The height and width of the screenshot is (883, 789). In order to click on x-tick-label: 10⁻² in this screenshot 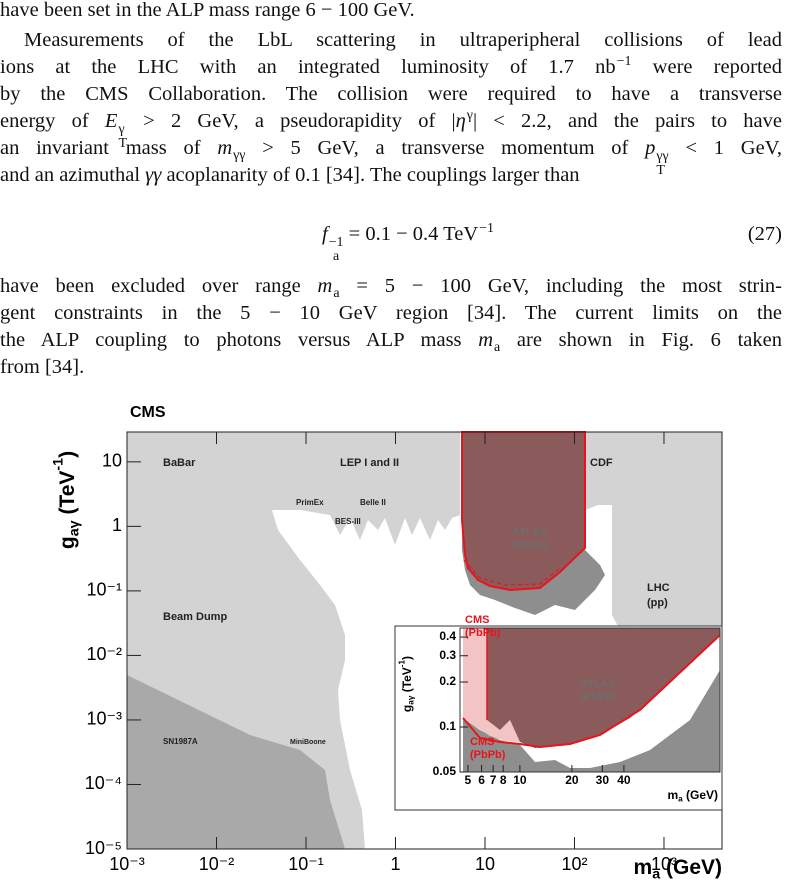, I will do `click(217, 864)`.